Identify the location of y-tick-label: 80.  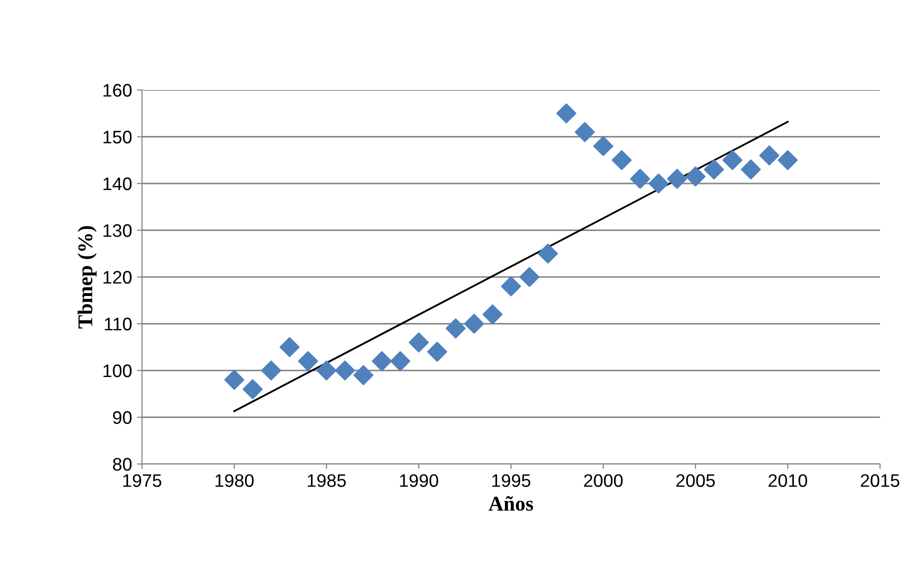
(122, 464).